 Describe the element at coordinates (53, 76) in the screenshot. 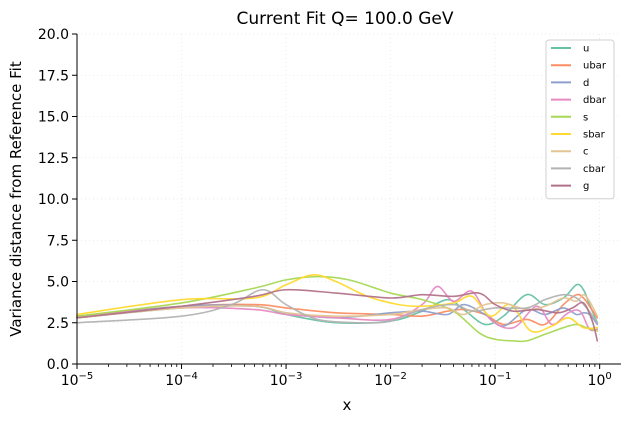

I see `y-tick-label: 17.5` at that location.